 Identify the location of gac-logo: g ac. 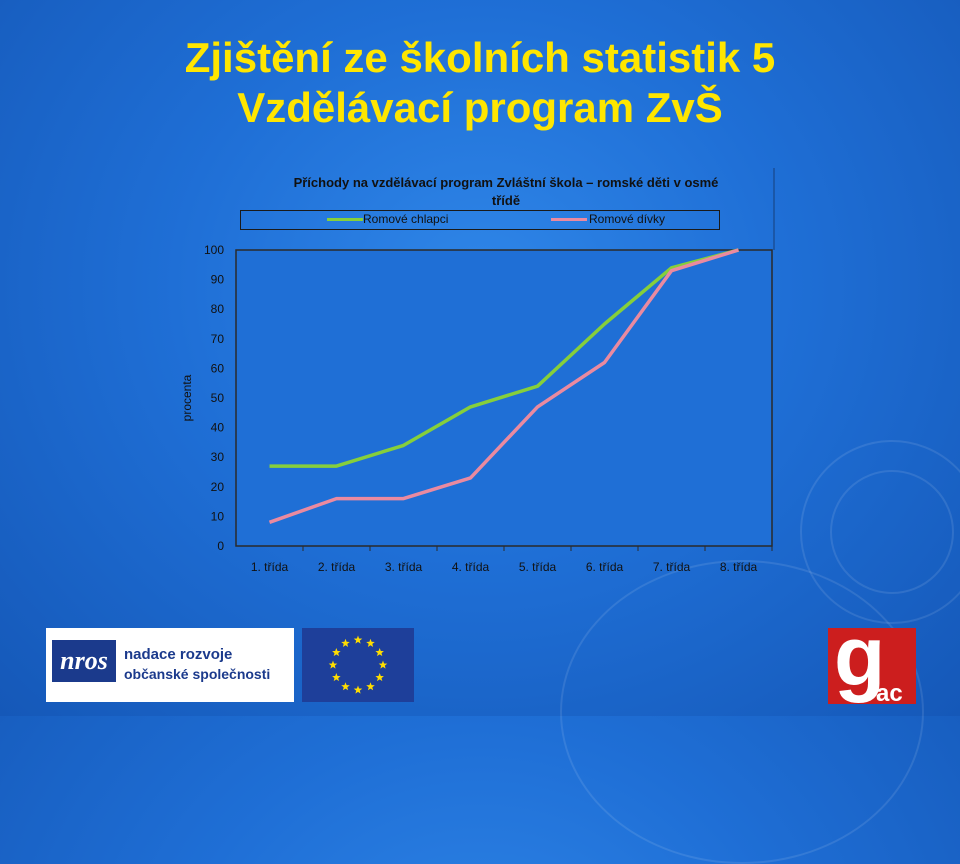
(872, 666).